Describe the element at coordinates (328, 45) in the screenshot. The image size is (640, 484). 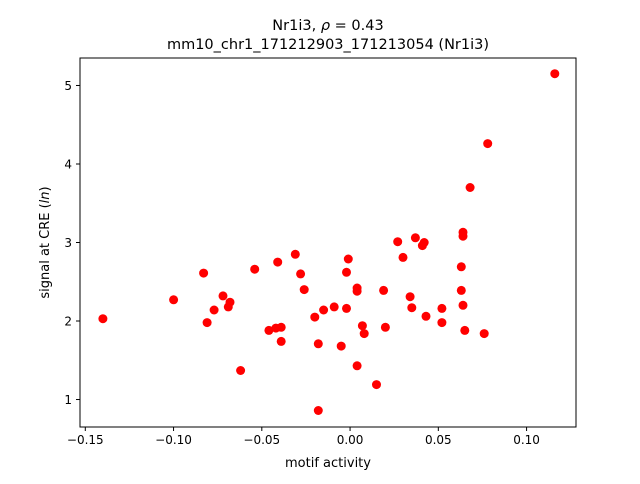
I see `chart-title-line2: mm10_chr1_171212903_171213054 (Nr1i3)` at that location.